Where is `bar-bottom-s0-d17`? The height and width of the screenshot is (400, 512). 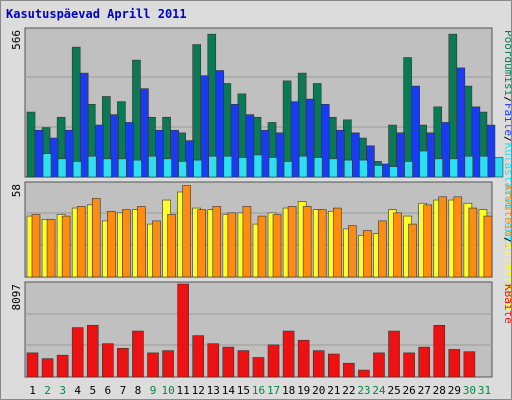
bar-bottom-s0-d17 is located at coordinates (273, 361).